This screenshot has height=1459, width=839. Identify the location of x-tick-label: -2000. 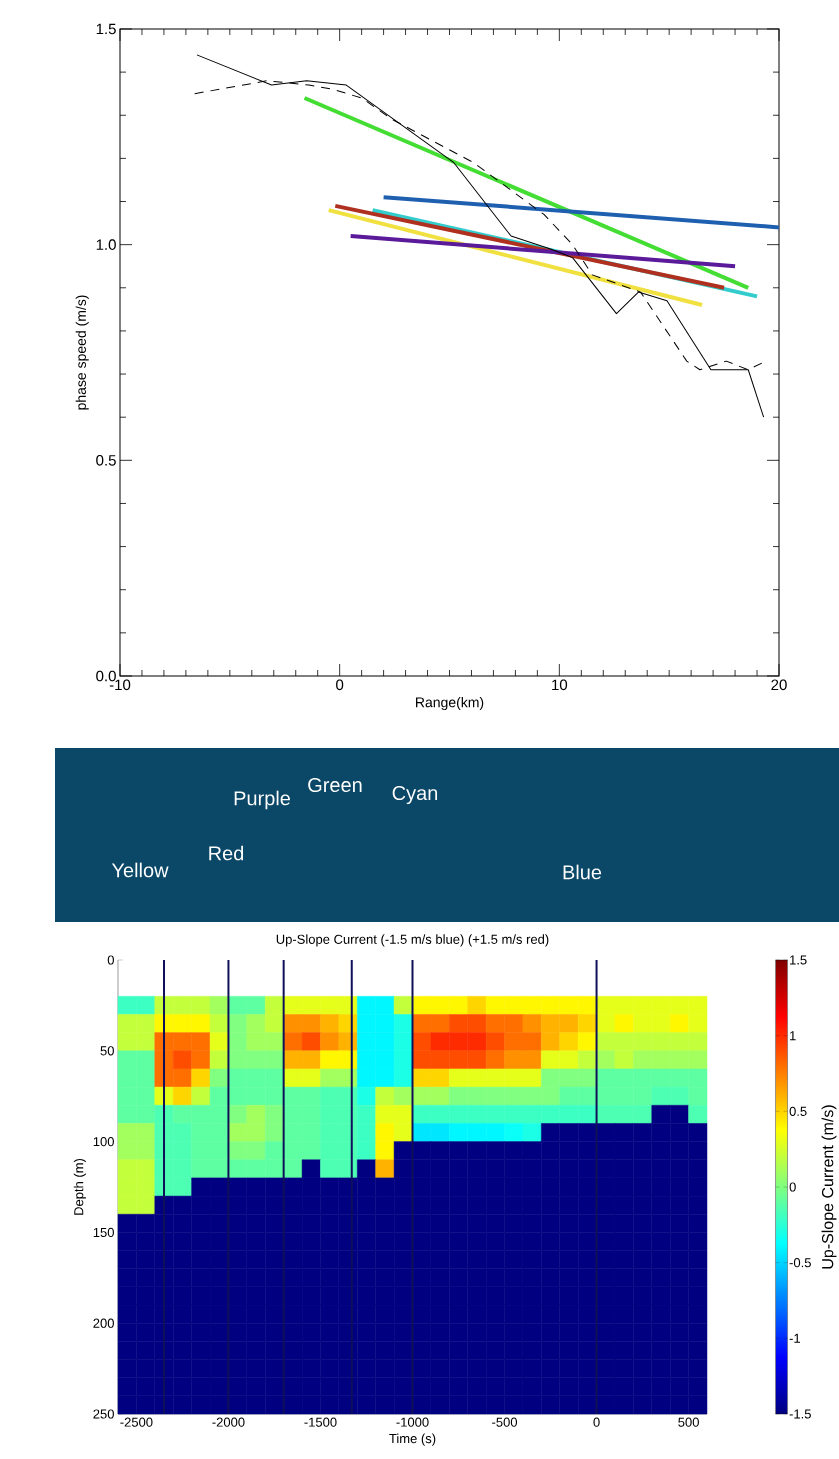
(228, 1422).